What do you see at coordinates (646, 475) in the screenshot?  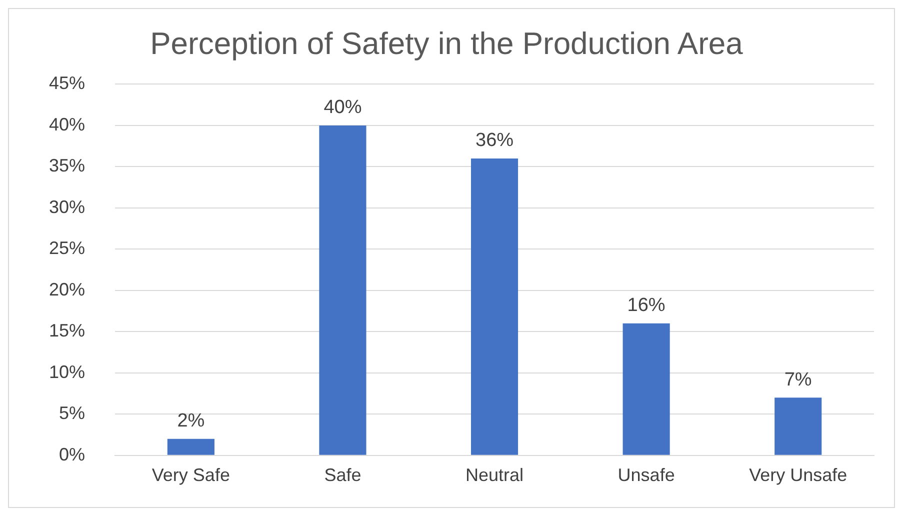 I see `x-tick-label: Unsafe` at bounding box center [646, 475].